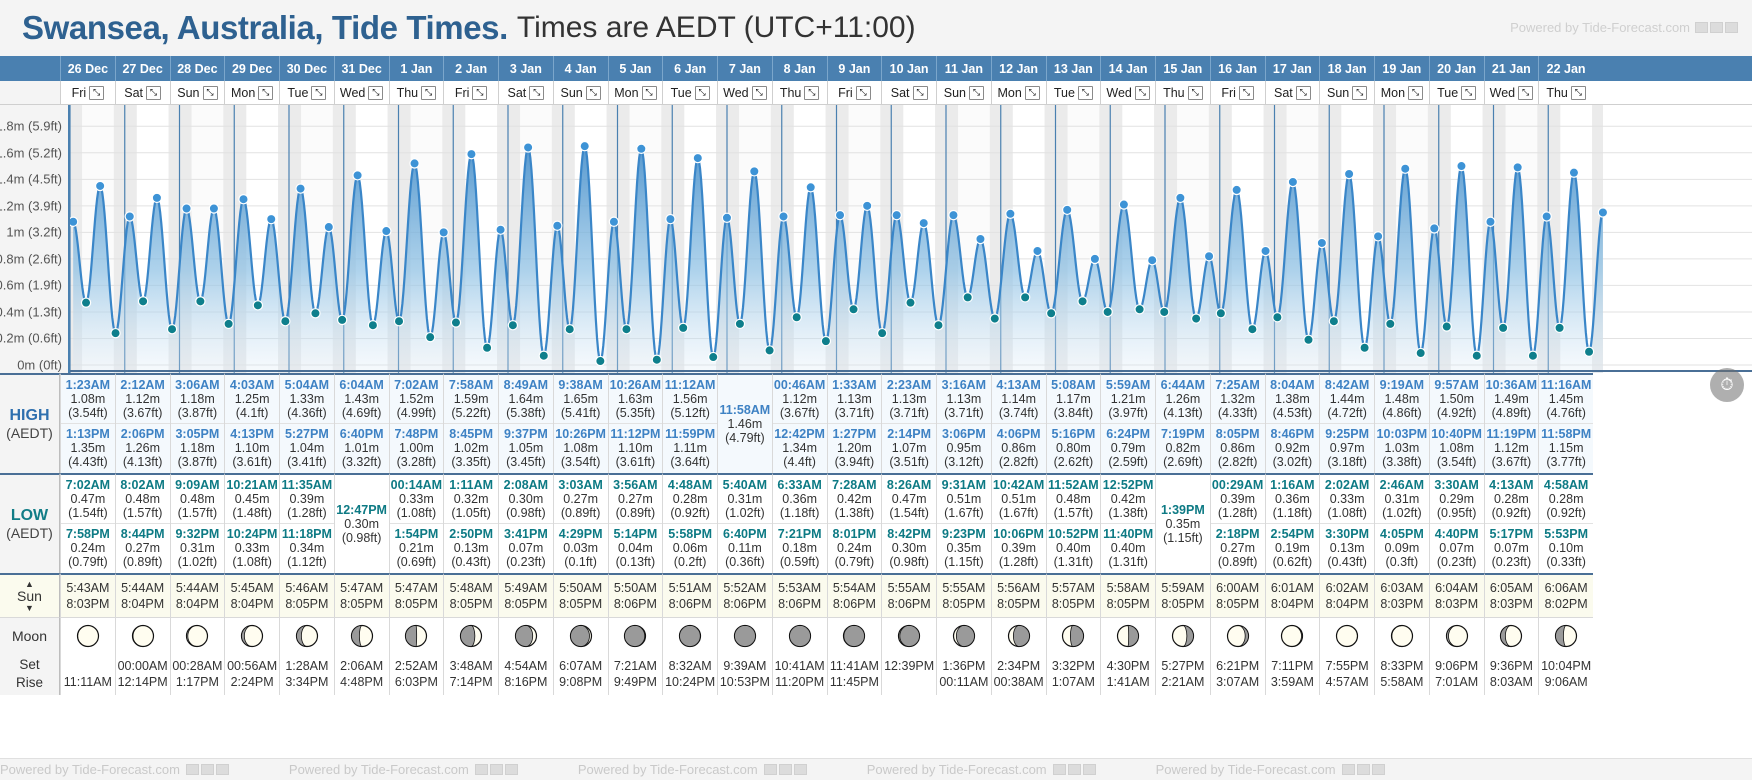 The height and width of the screenshot is (780, 1752). What do you see at coordinates (1237, 68) in the screenshot?
I see `date-header-cell: 16 Jan` at bounding box center [1237, 68].